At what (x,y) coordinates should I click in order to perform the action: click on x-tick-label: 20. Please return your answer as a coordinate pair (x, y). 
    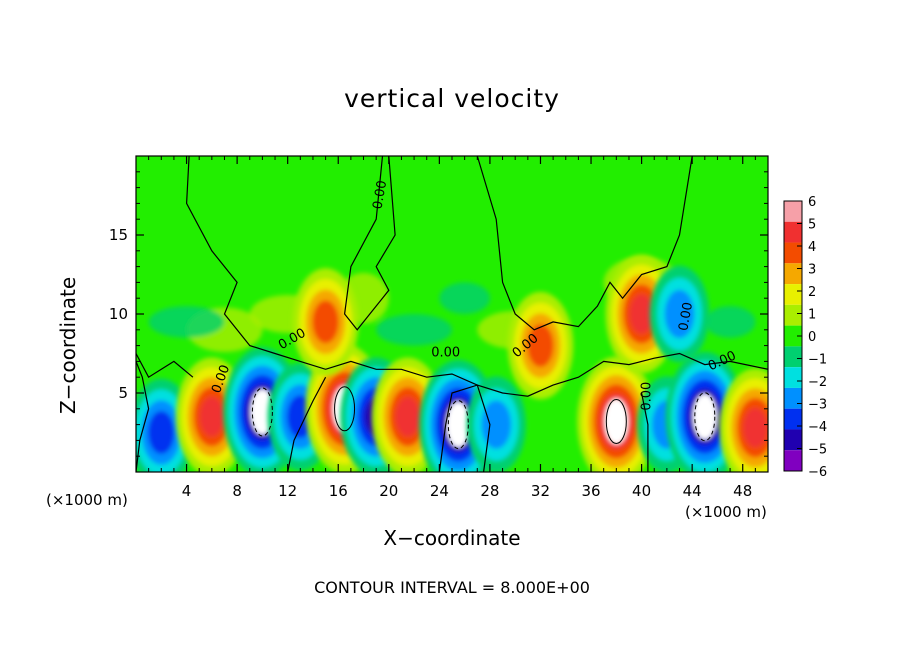
    Looking at the image, I should click on (388, 491).